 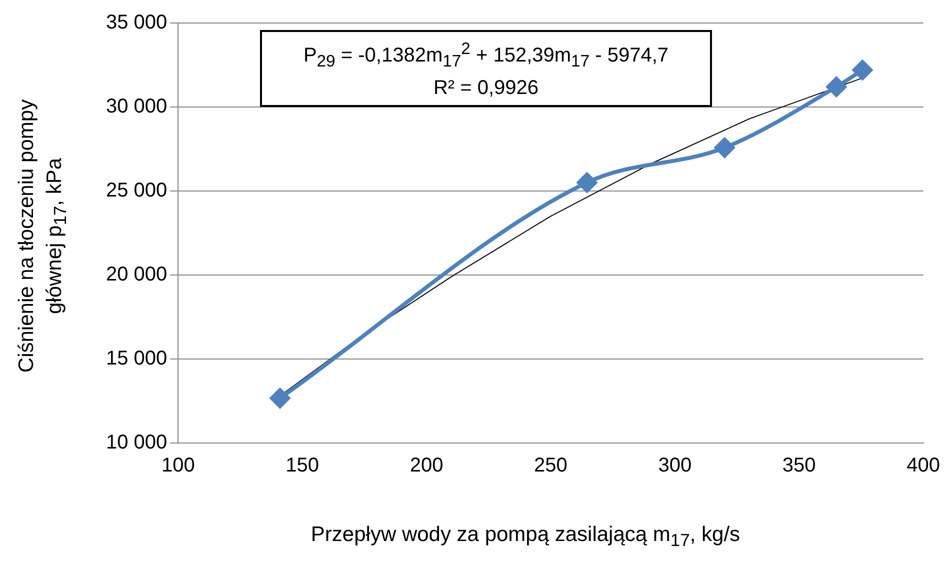 What do you see at coordinates (799, 465) in the screenshot?
I see `x-tick-label: 350` at bounding box center [799, 465].